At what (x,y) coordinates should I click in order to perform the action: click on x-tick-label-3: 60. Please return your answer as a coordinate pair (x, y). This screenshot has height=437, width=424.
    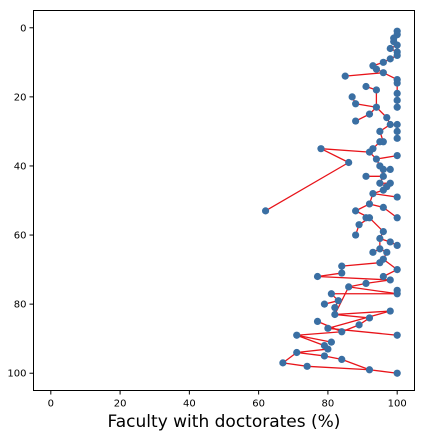
    Looking at the image, I should click on (258, 404).